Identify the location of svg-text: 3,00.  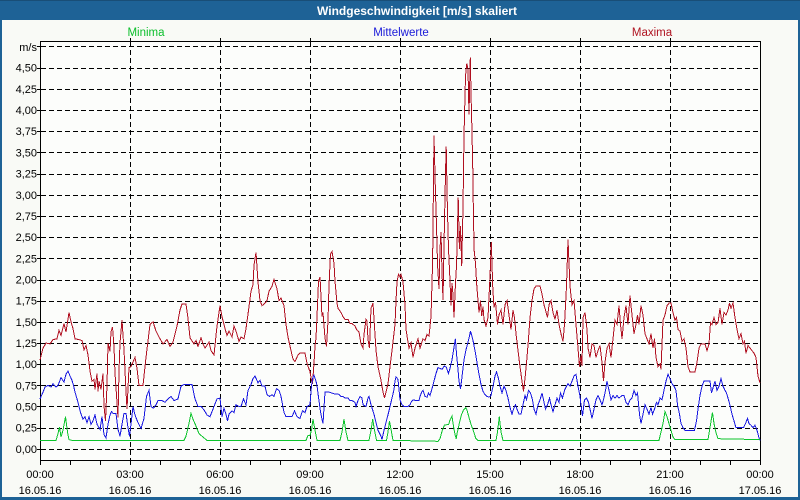
(26, 196).